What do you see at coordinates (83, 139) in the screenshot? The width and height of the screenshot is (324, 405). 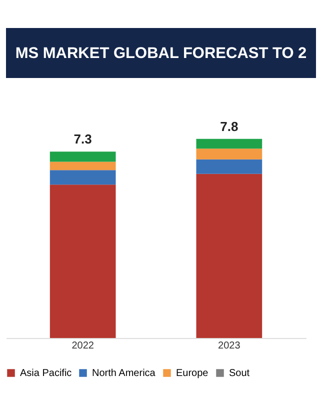 I see `annotation: 7.3` at bounding box center [83, 139].